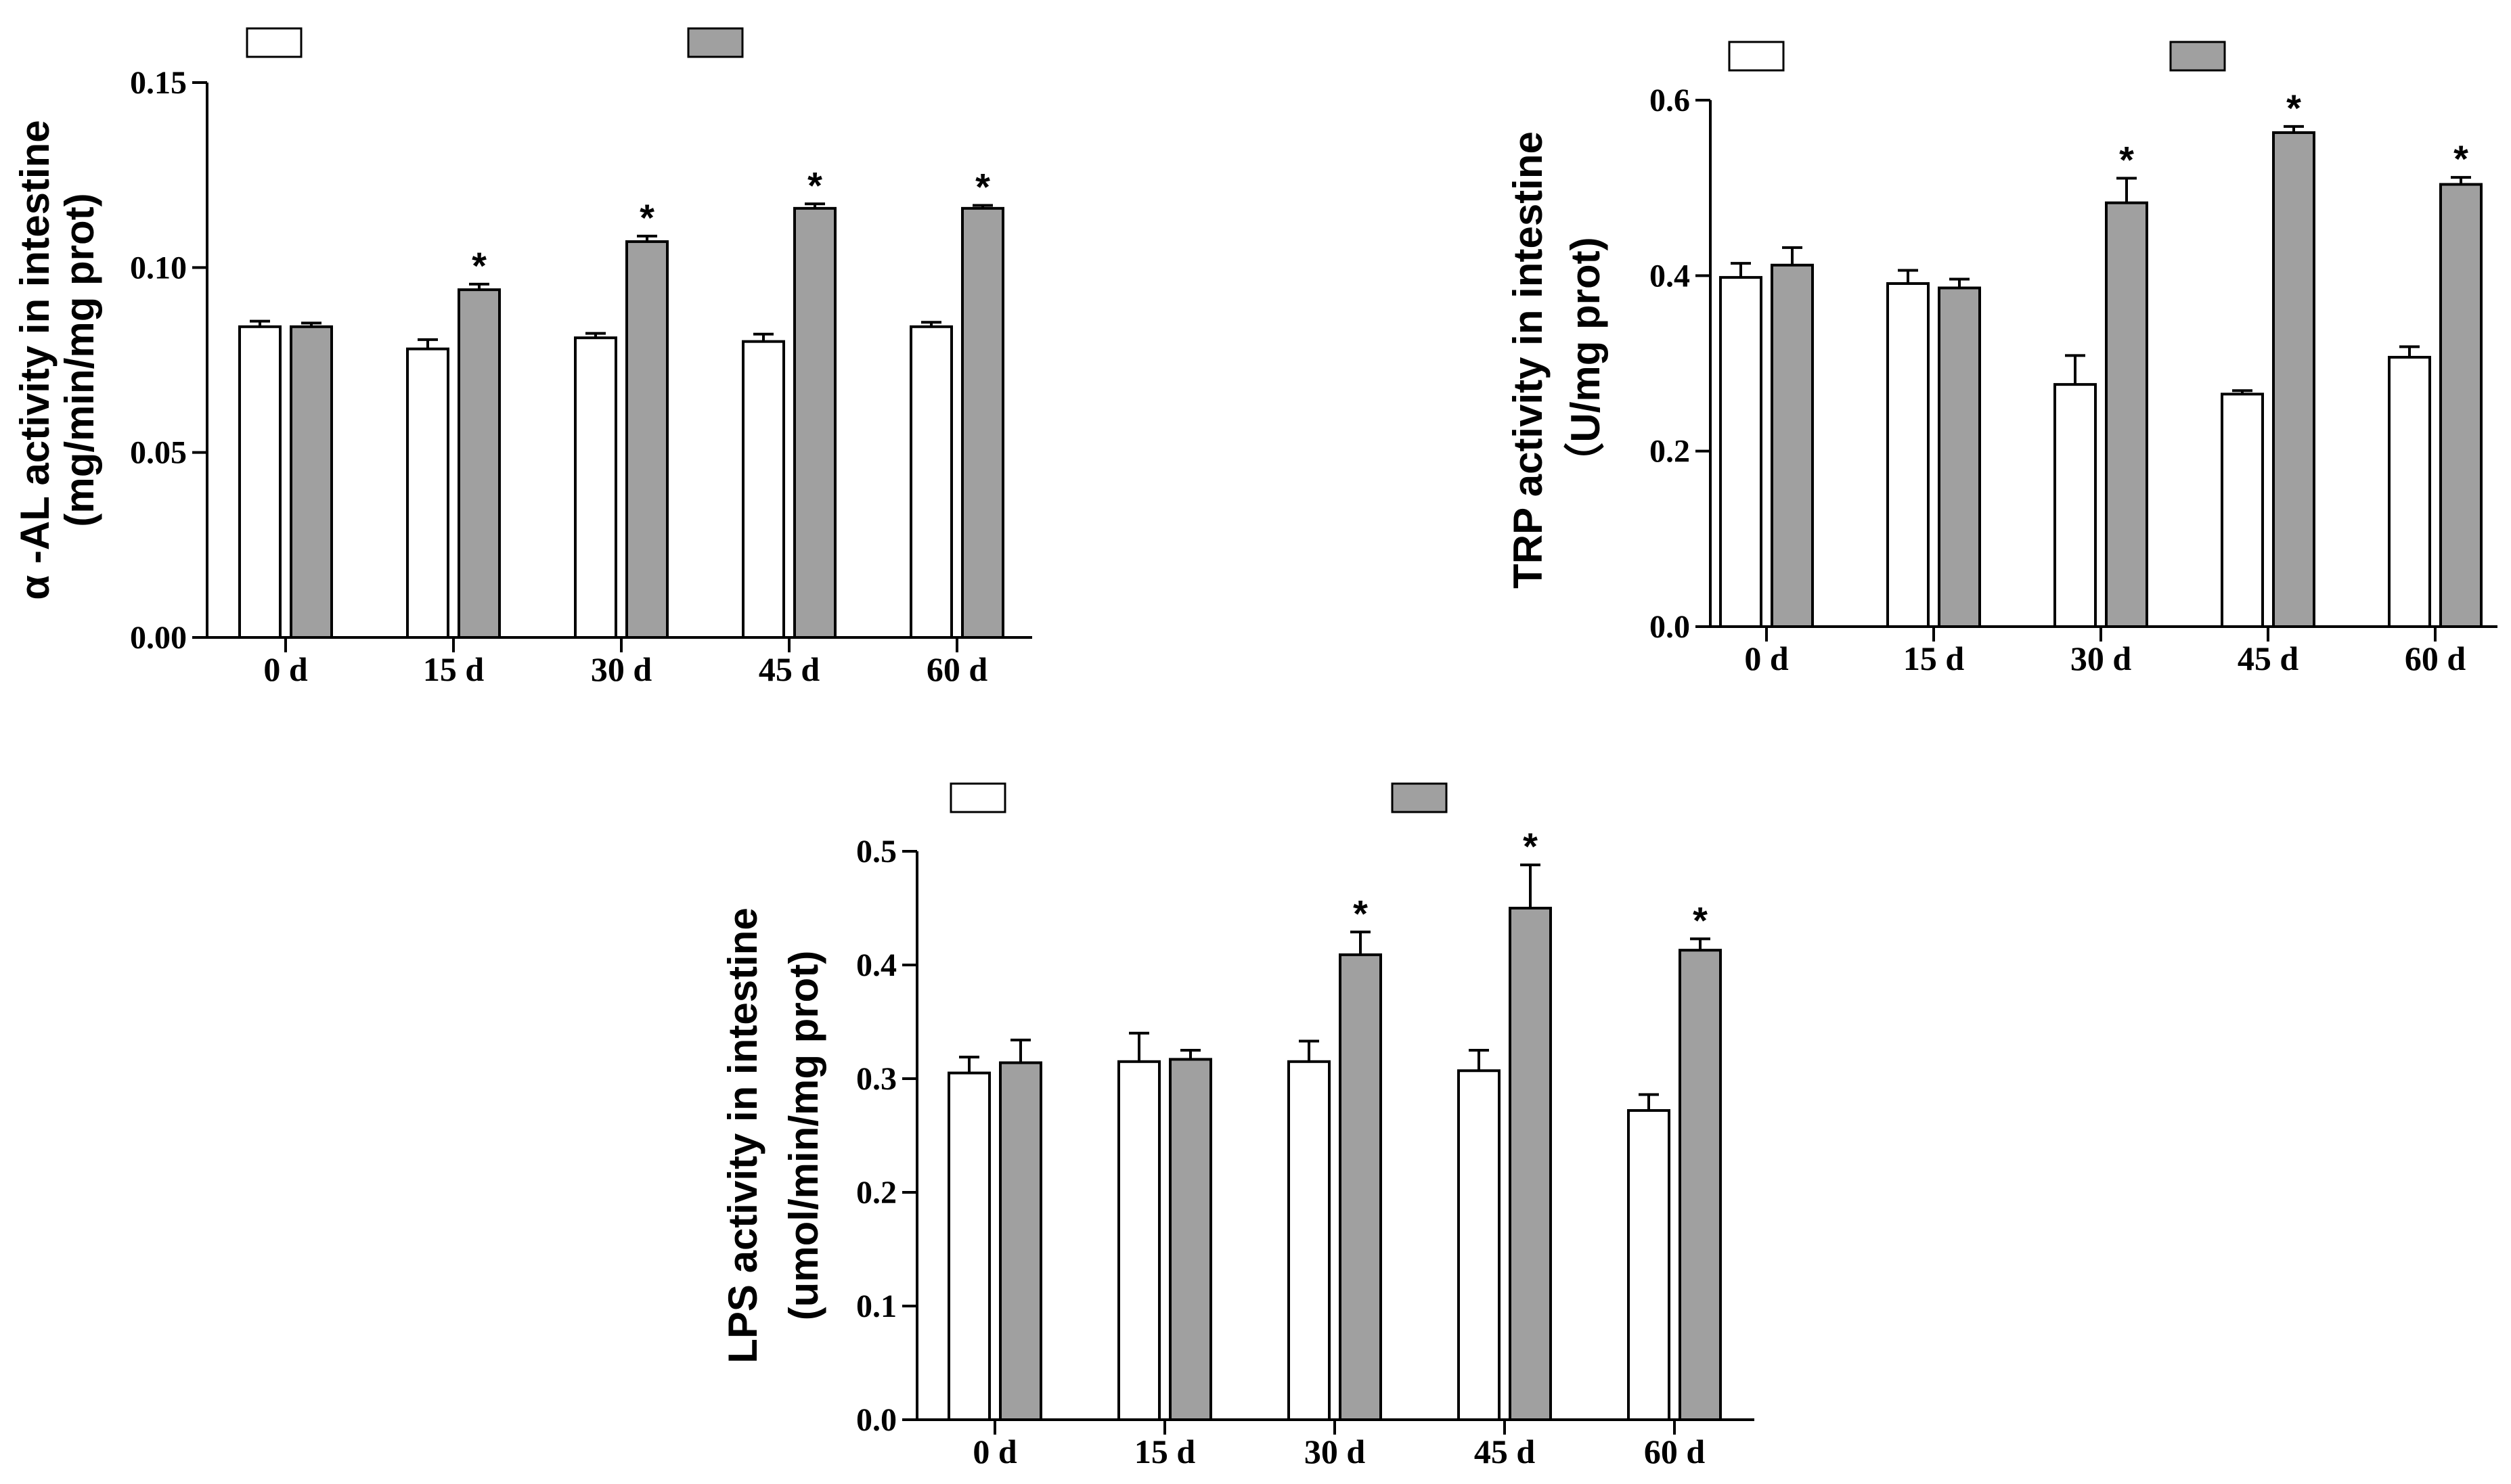  What do you see at coordinates (158, 83) in the screenshot?
I see `y-tick-label: 0.15` at bounding box center [158, 83].